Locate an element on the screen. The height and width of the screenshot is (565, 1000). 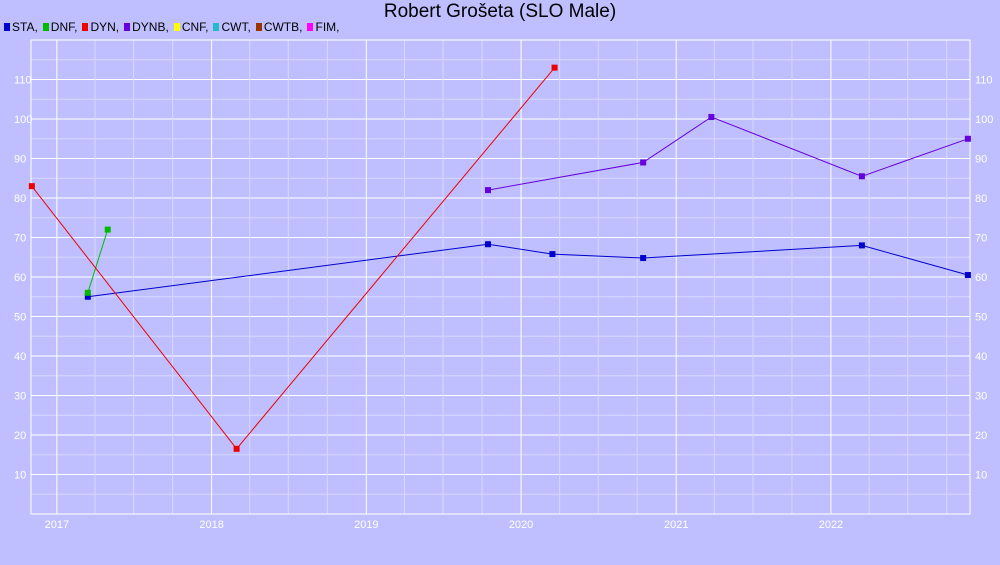
x-tick-label: 2022 is located at coordinates (831, 525).